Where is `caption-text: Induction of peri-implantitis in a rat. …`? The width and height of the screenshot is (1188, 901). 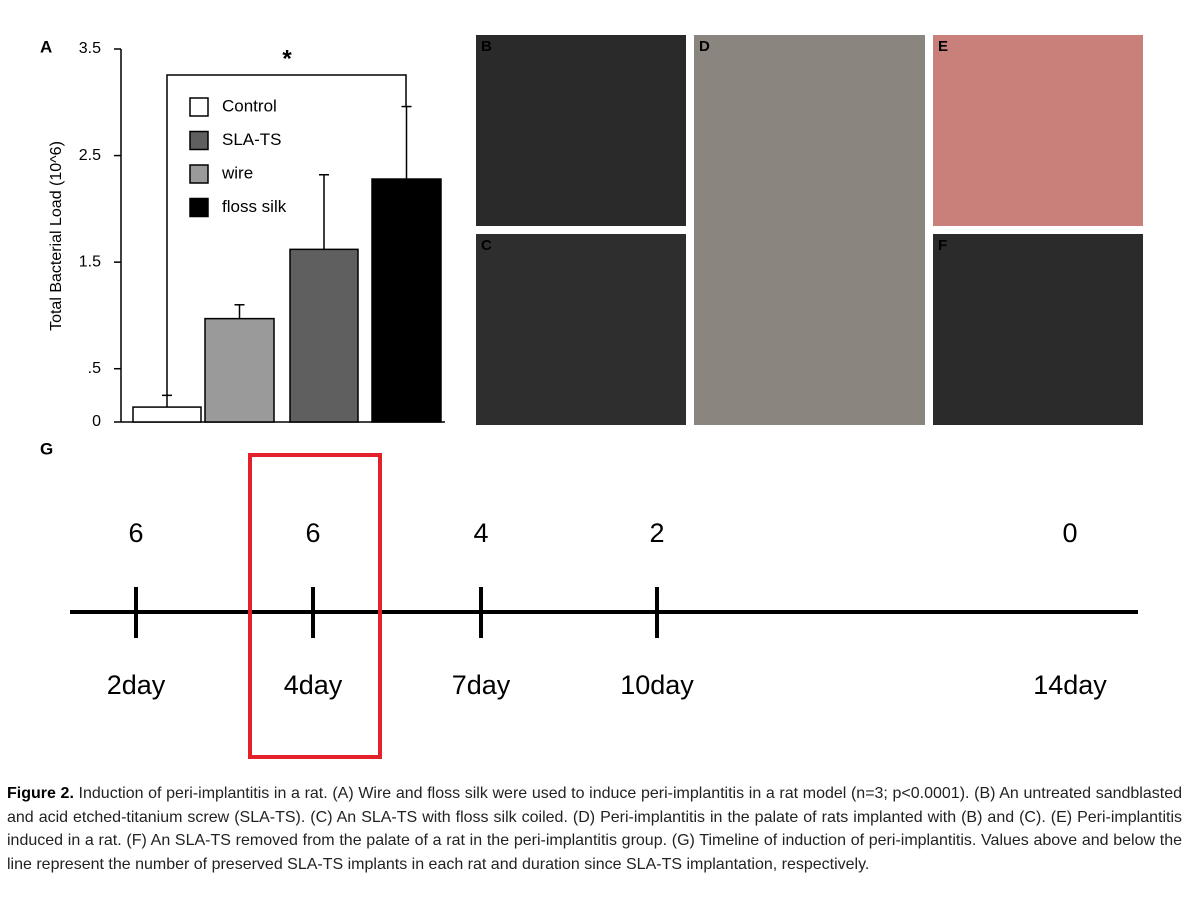 caption-text: Induction of peri-implantitis in a rat. … is located at coordinates (594, 829).